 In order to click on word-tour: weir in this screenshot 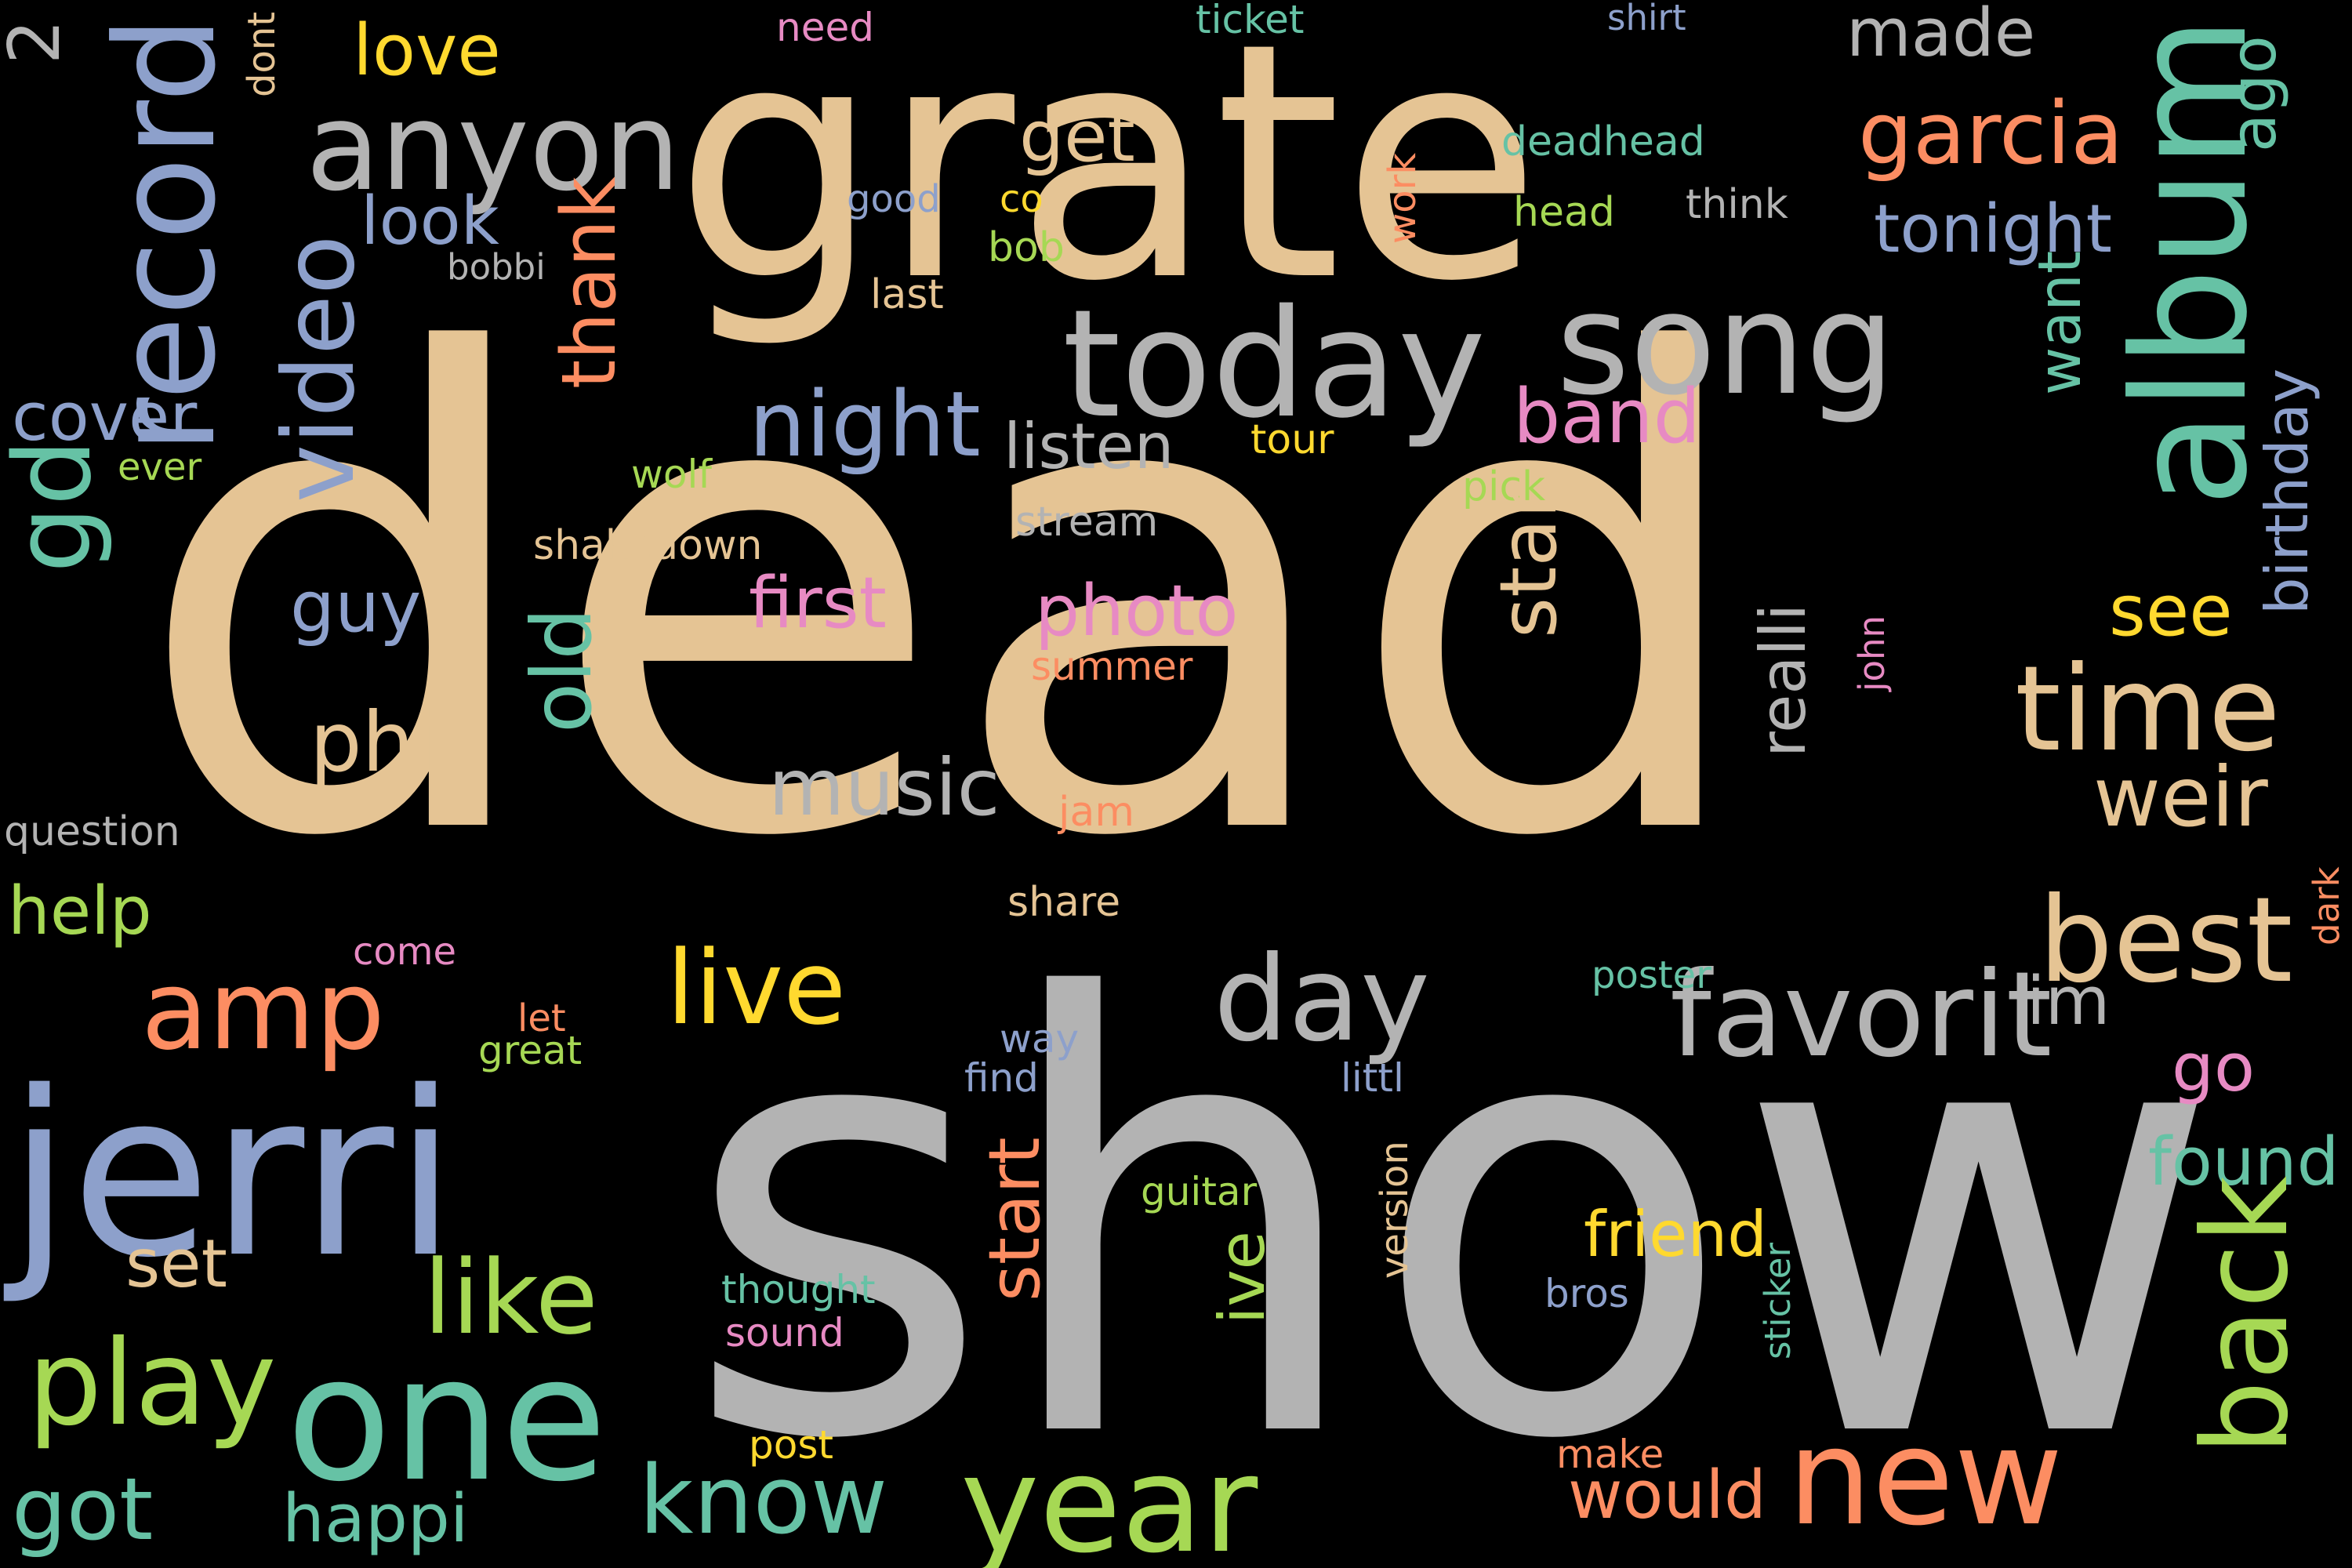, I will do `click(2180, 797)`.